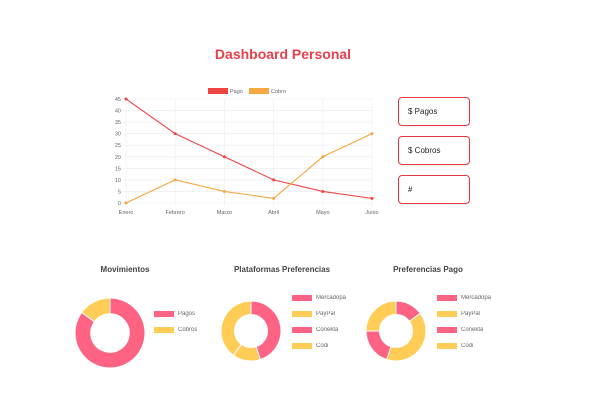  Describe the element at coordinates (118, 112) in the screenshot. I see `y-tick-label: 40` at that location.